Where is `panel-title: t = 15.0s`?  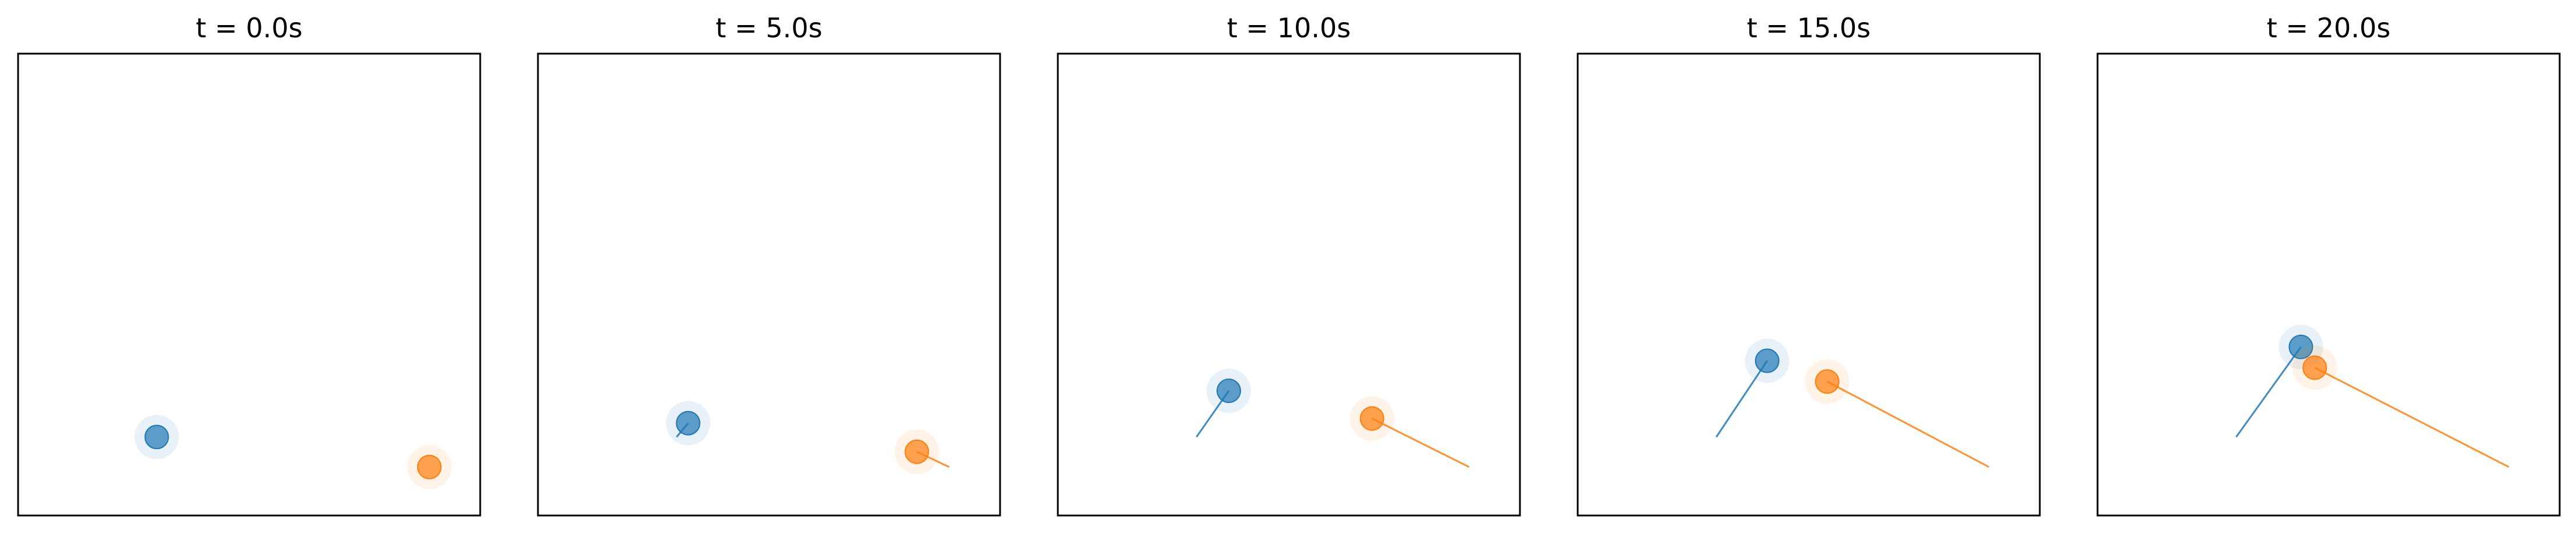
panel-title: t = 15.0s is located at coordinates (1809, 28).